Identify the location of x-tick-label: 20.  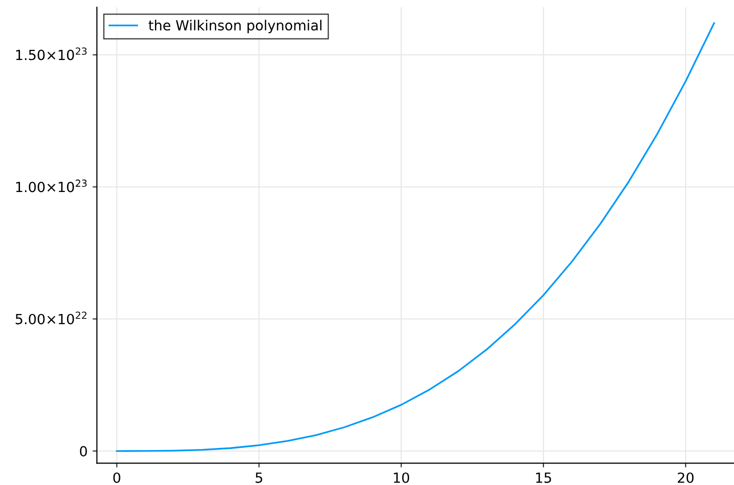
(686, 477).